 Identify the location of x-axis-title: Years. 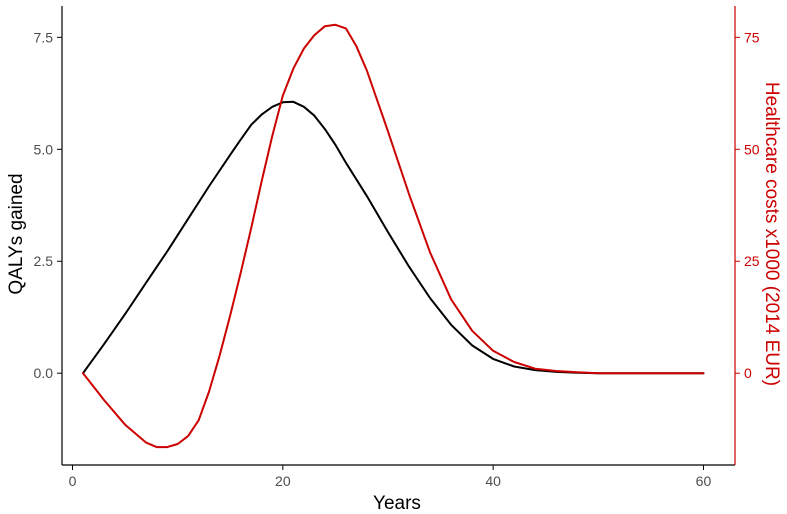
(397, 503).